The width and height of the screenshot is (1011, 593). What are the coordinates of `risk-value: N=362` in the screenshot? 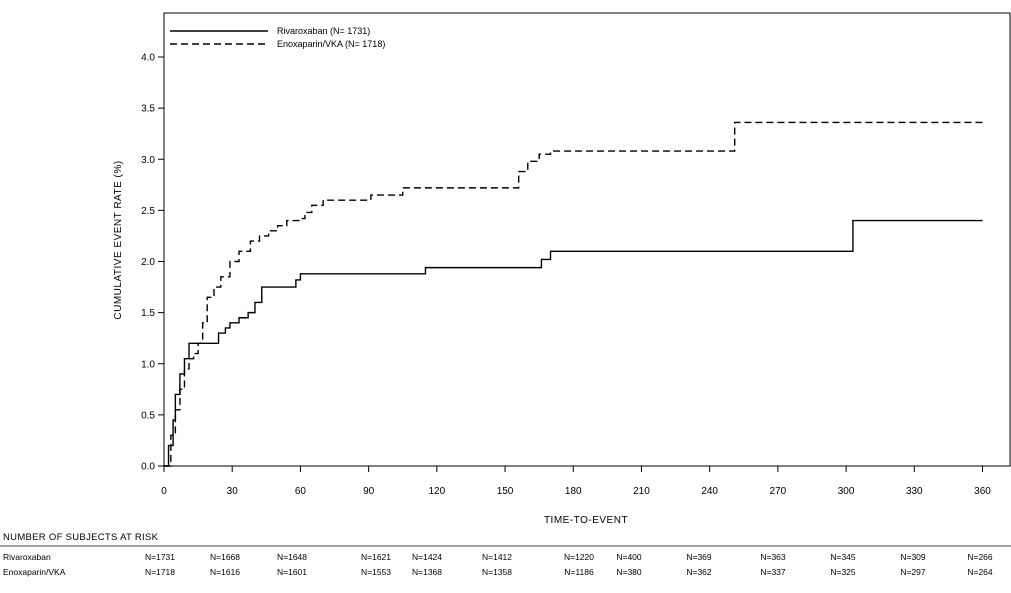 It's located at (699, 572).